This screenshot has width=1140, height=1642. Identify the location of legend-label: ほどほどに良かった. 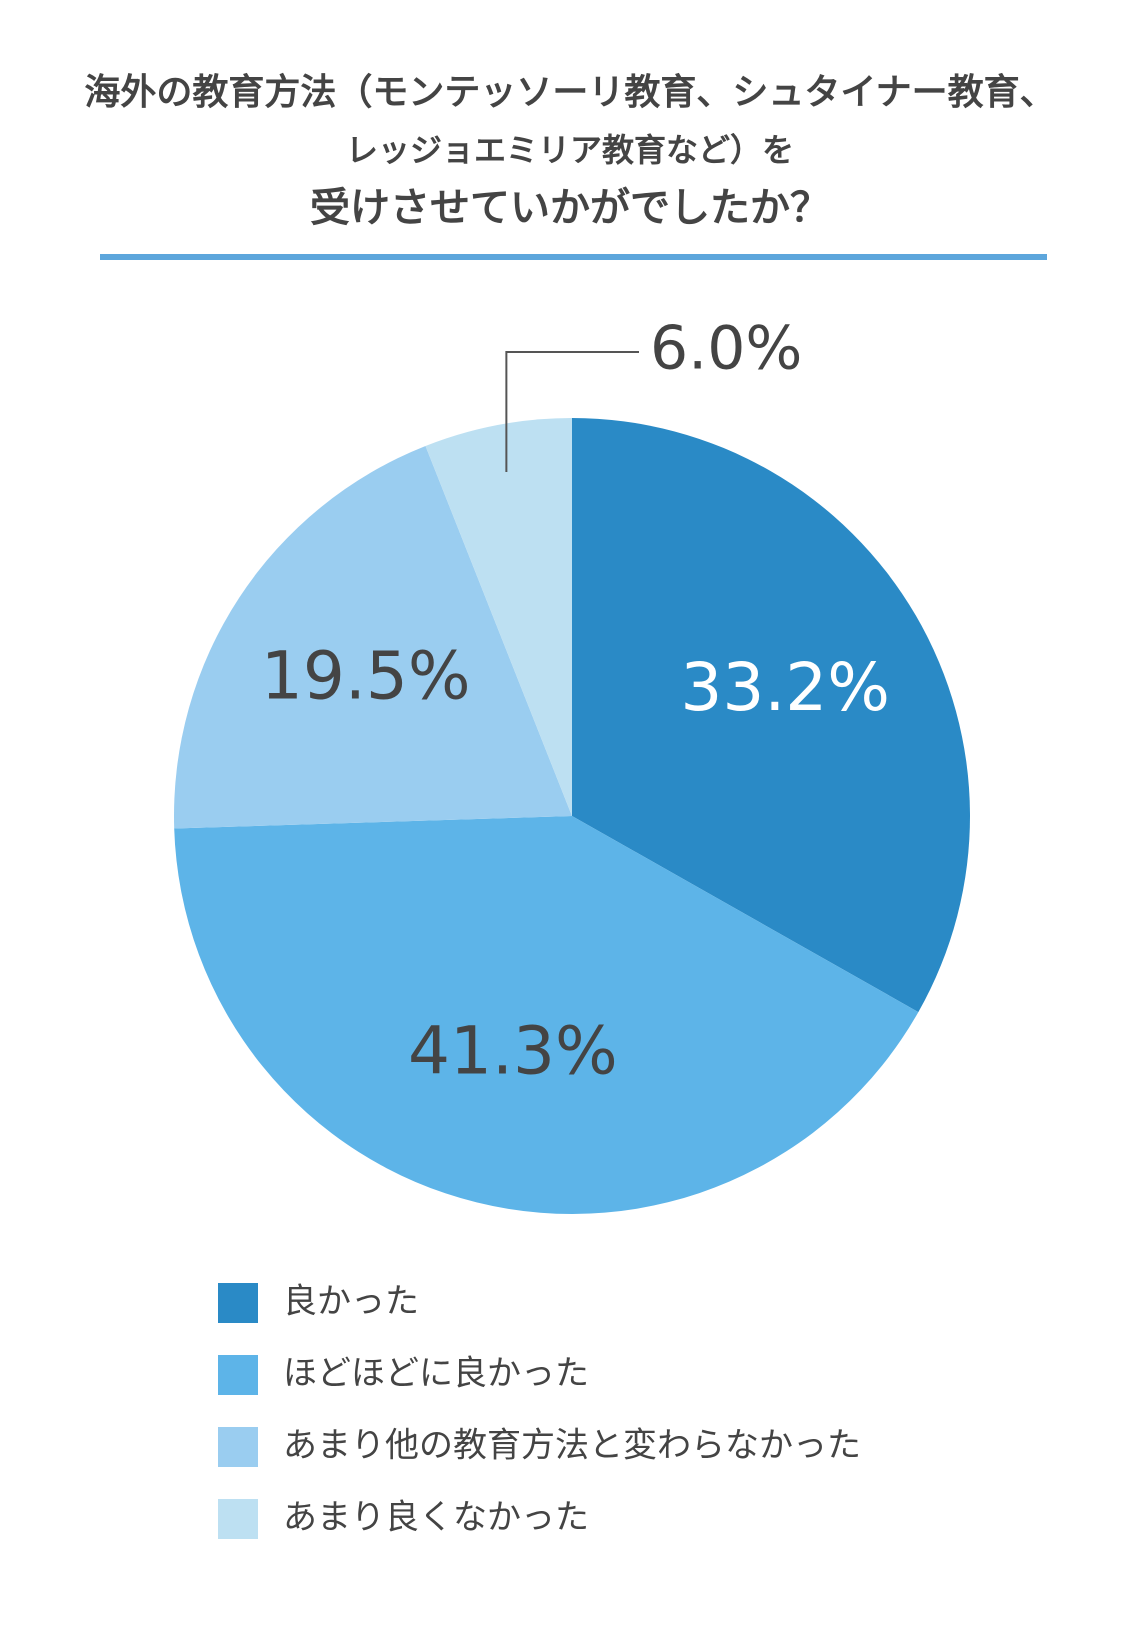
(436, 1374).